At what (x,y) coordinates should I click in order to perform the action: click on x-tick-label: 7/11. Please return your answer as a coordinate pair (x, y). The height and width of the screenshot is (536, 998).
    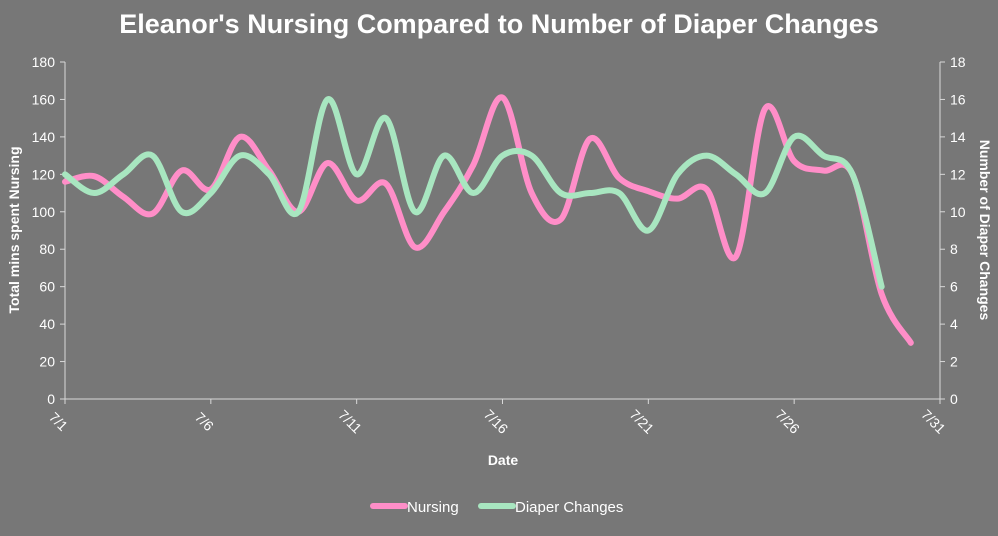
    Looking at the image, I should click on (350, 422).